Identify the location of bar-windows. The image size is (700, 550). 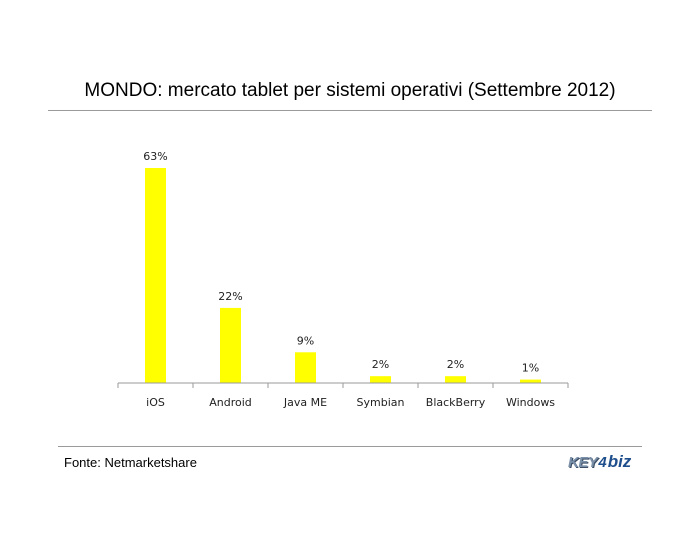
(530, 381).